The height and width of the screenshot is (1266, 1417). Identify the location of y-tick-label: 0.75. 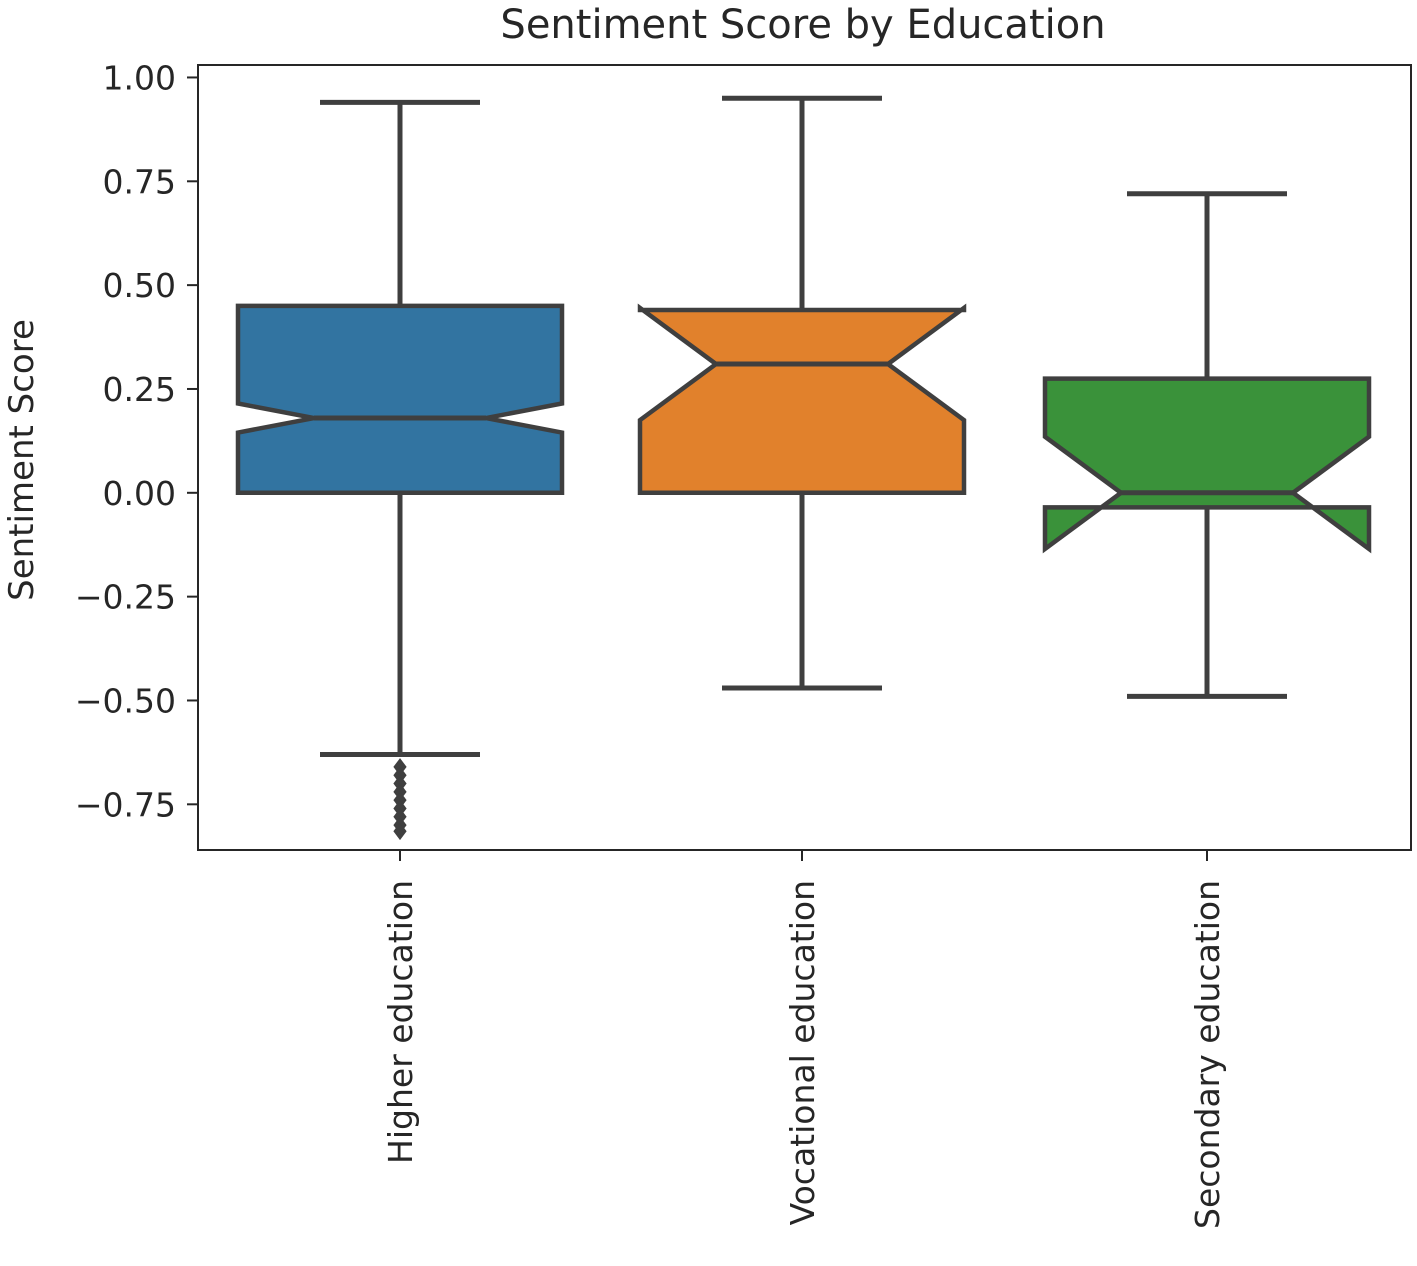
(139, 181).